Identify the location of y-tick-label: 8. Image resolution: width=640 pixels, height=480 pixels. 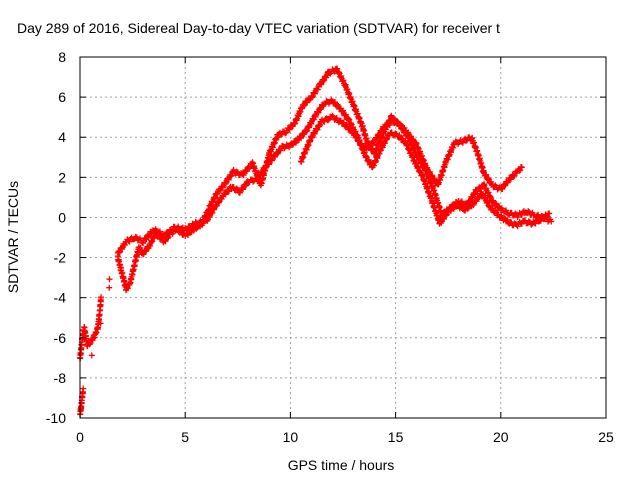
(62, 57).